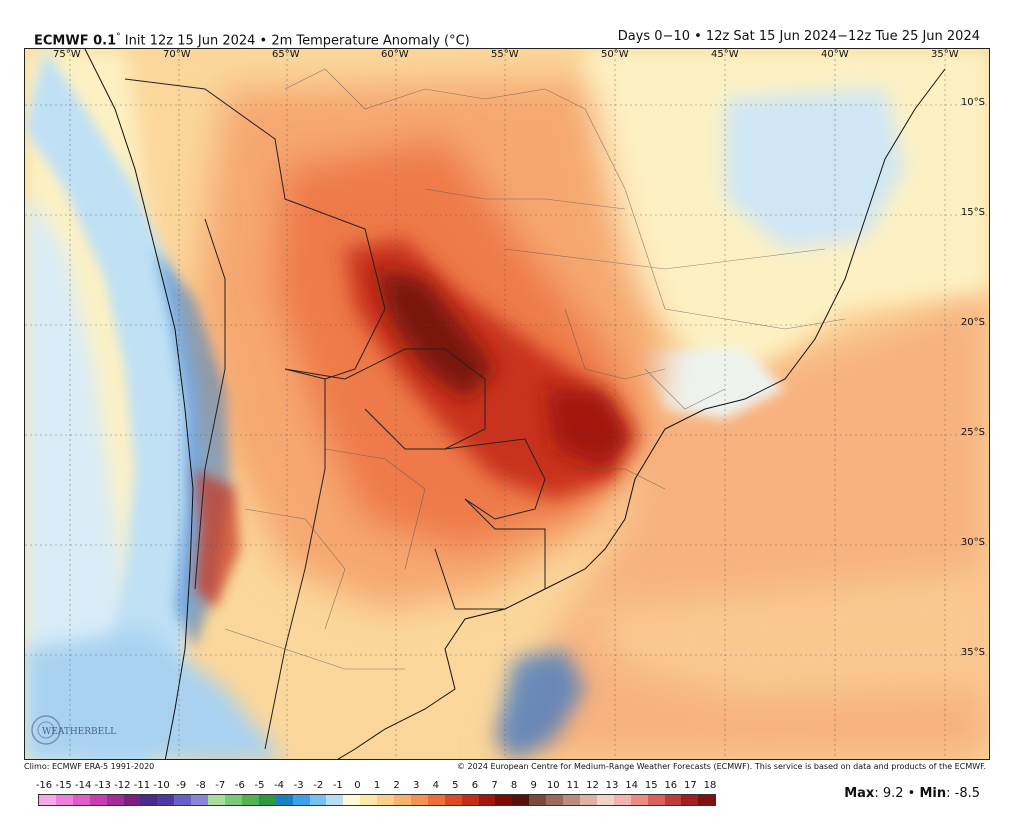 The image size is (1014, 838). I want to click on lon-label-60w: 60°W, so click(395, 54).